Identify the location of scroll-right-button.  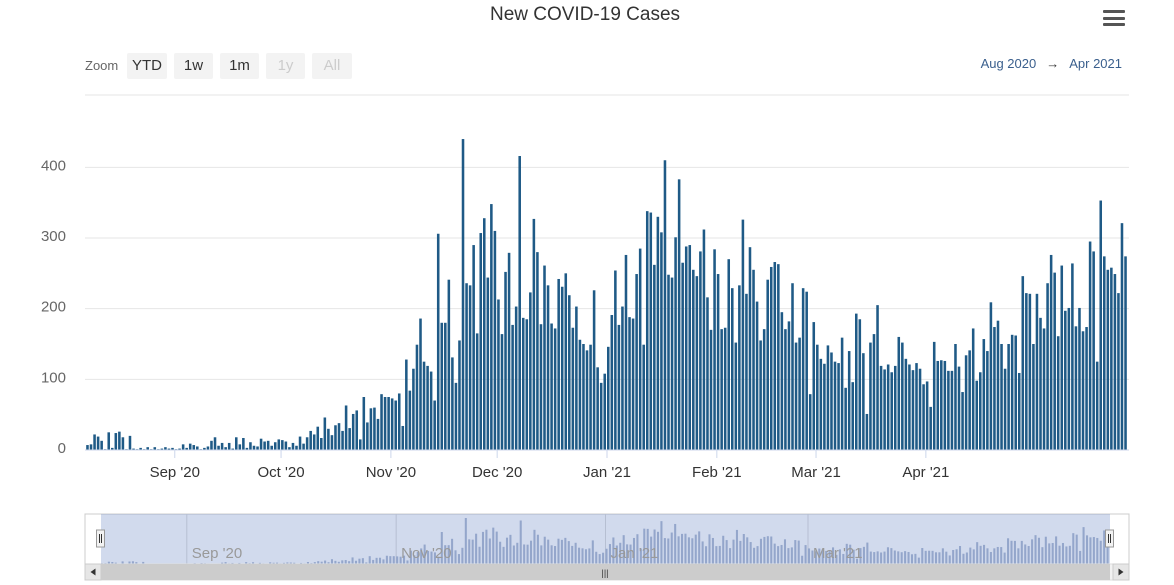
(1121, 572).